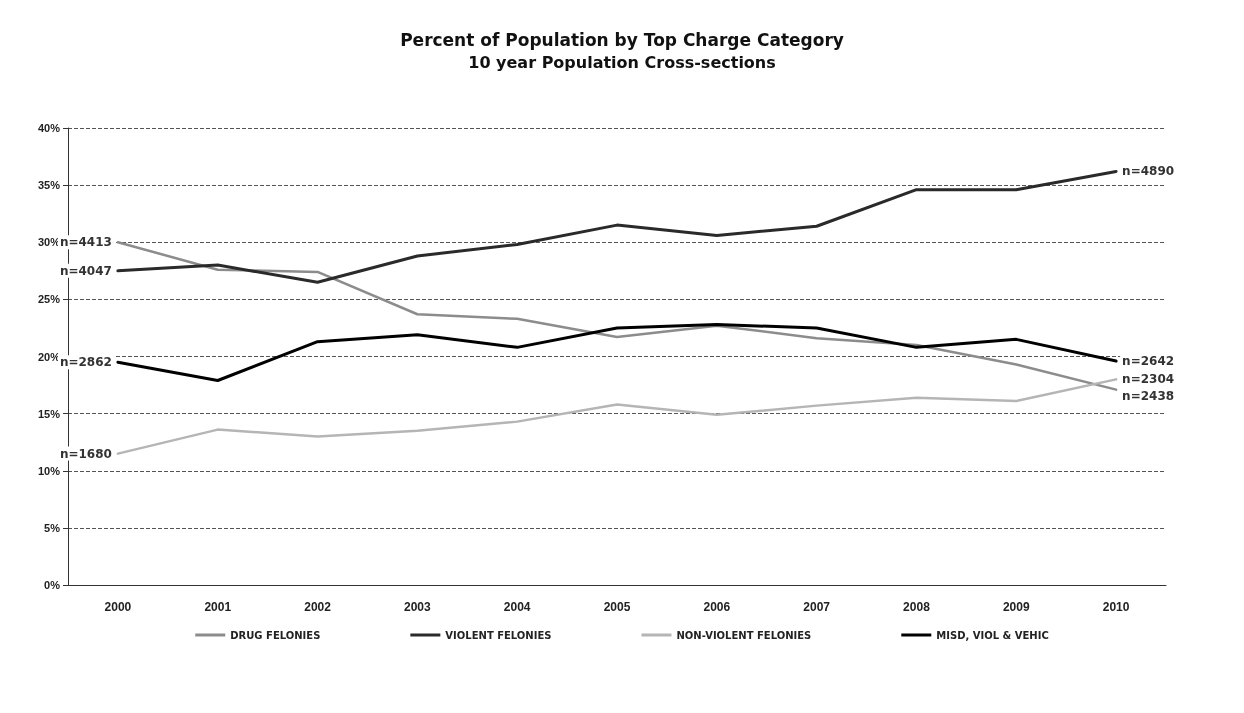 The height and width of the screenshot is (713, 1244). I want to click on y-tick-label: 10%, so click(49, 470).